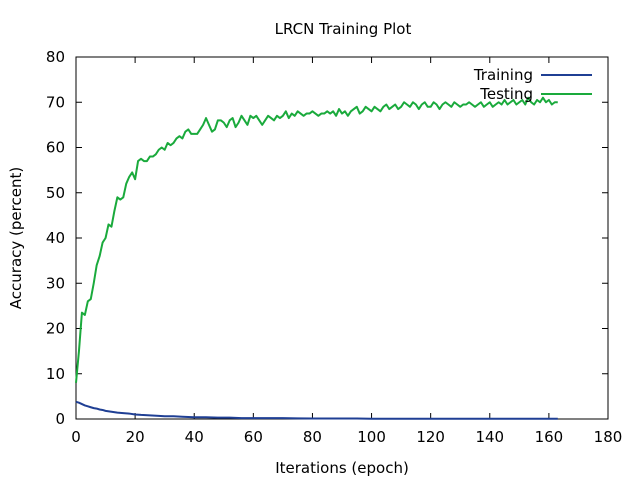 Image resolution: width=640 pixels, height=480 pixels. I want to click on y-tick-label: 40, so click(55, 238).